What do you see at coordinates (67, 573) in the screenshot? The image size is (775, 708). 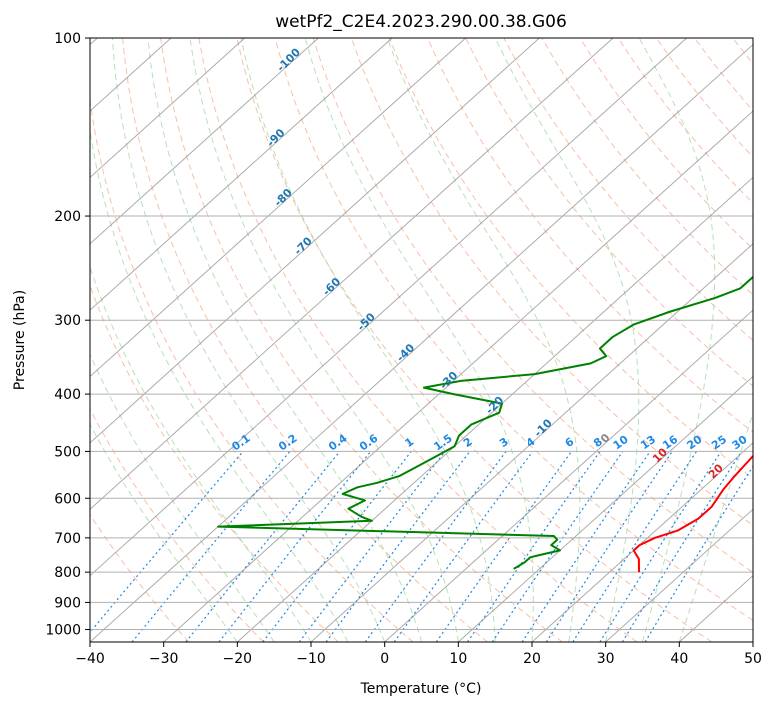 I see `y-tick-label: 800` at bounding box center [67, 573].